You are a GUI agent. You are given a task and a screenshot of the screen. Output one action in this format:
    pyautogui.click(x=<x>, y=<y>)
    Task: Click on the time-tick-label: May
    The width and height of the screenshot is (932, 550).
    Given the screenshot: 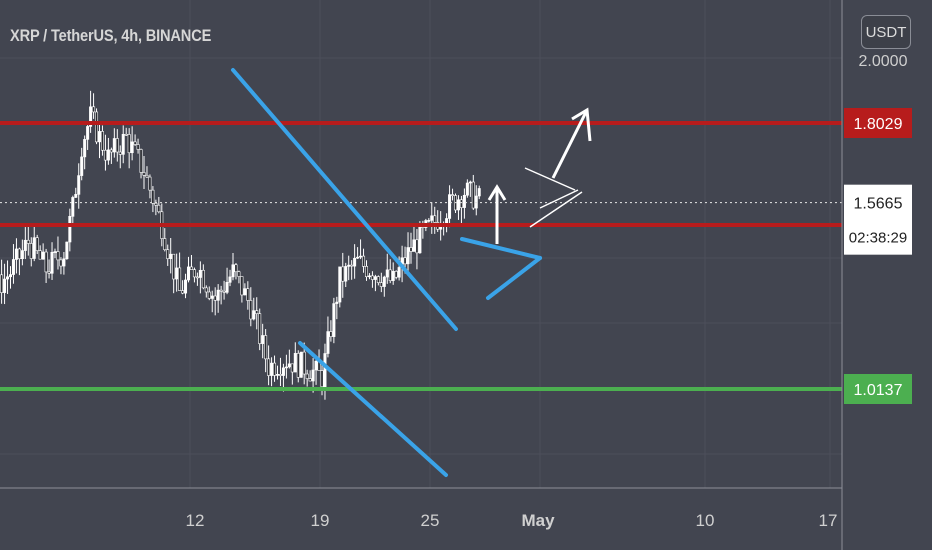 What is the action you would take?
    pyautogui.click(x=538, y=520)
    